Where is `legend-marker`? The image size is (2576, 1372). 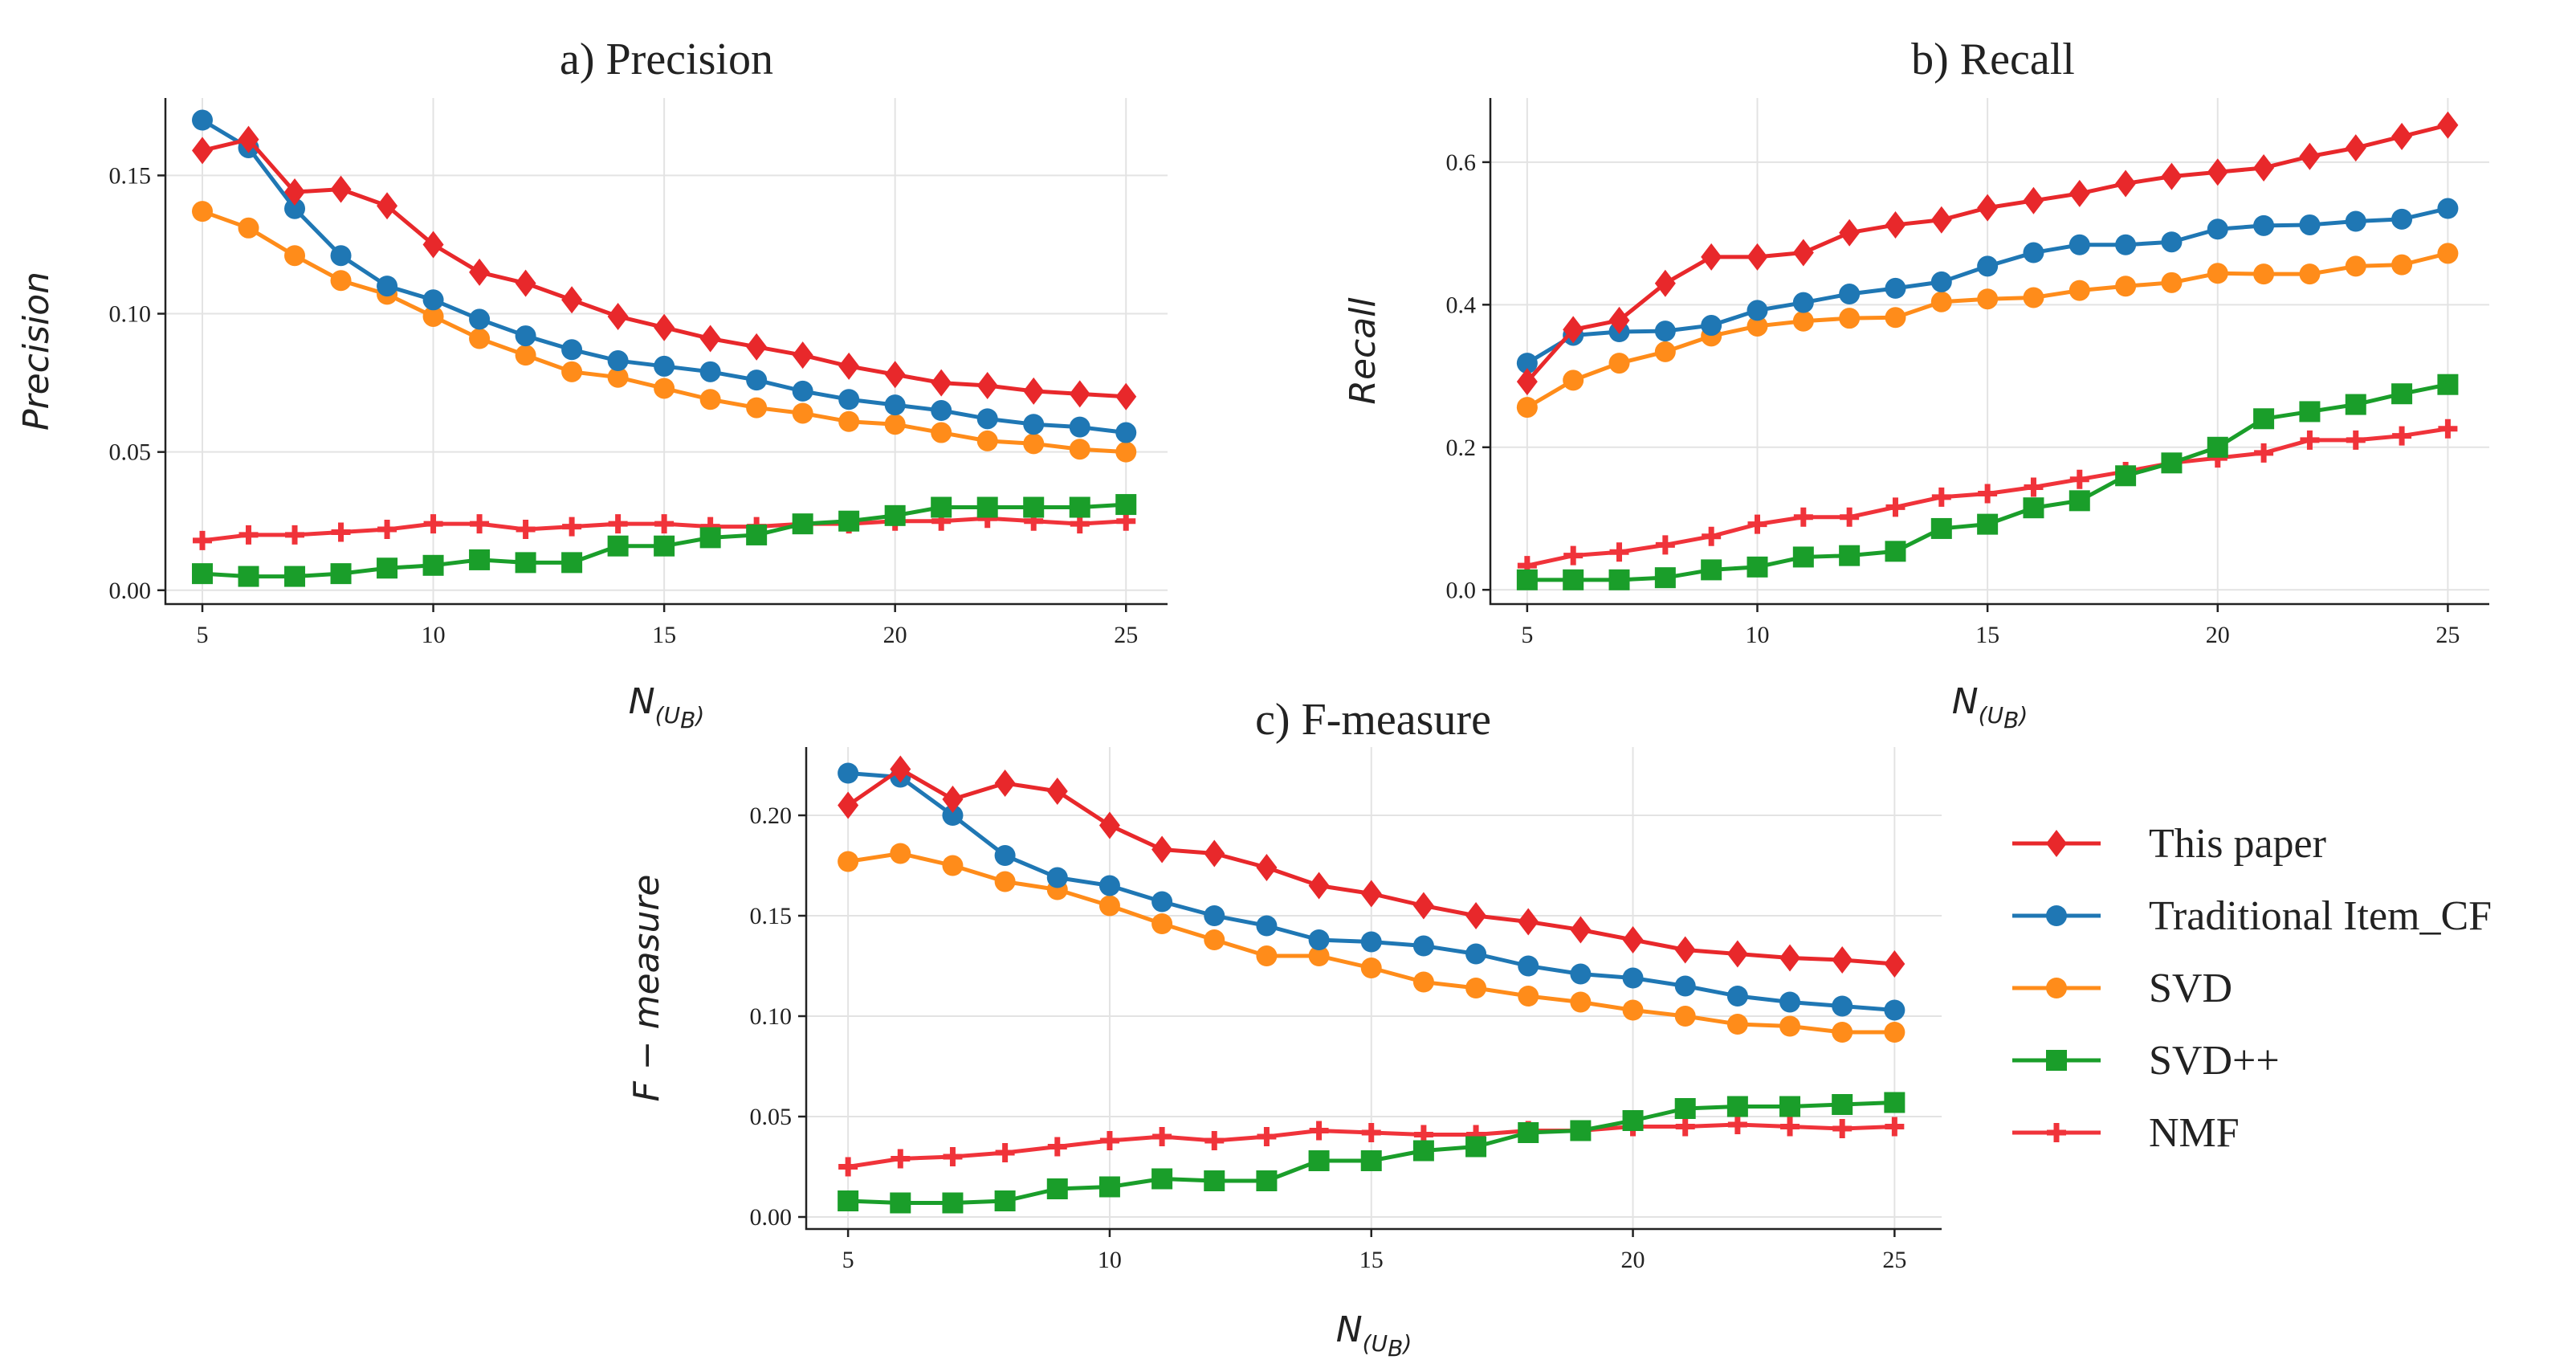 legend-marker is located at coordinates (2056, 844).